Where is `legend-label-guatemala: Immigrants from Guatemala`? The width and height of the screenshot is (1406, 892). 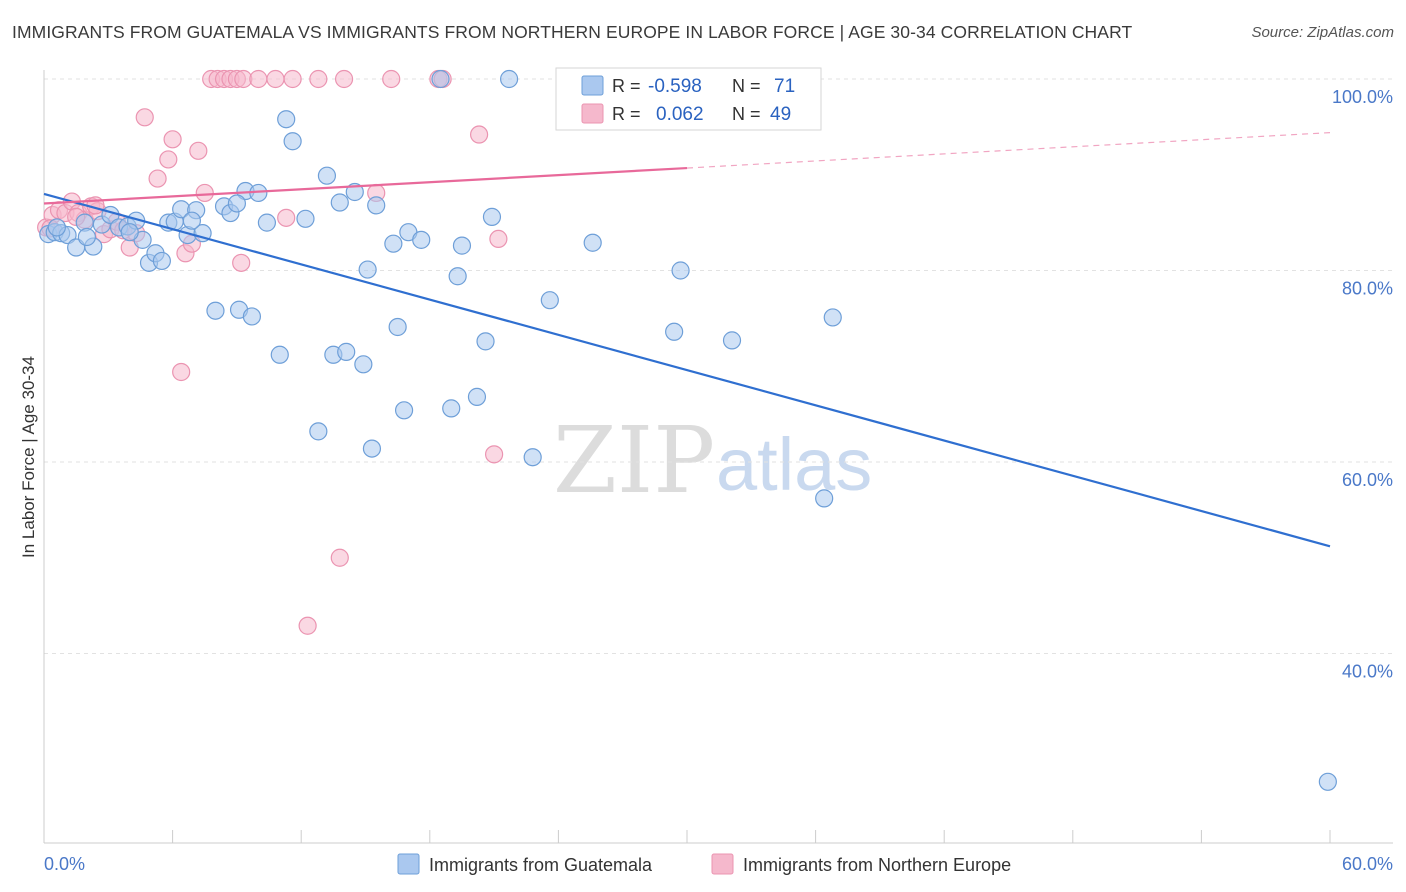 legend-label-guatemala: Immigrants from Guatemala is located at coordinates (541, 865).